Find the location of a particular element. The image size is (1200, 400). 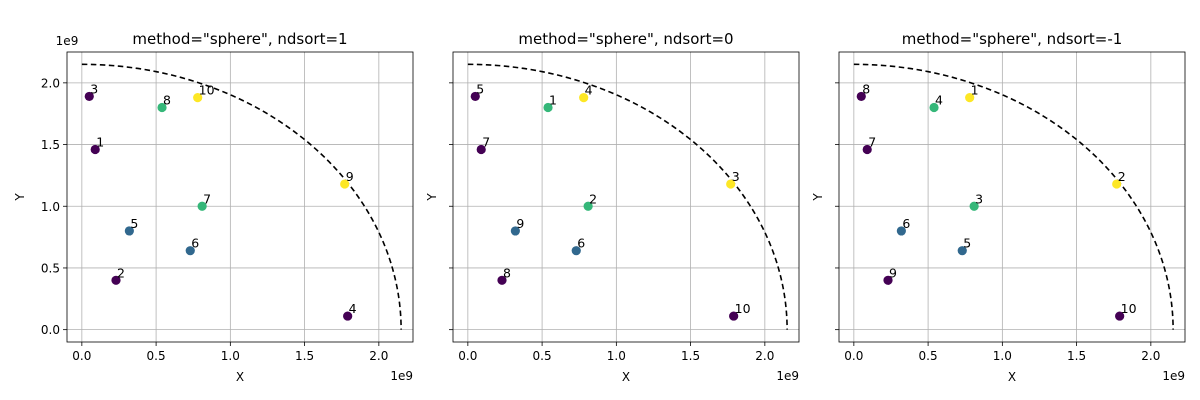

y-tick-label-1: 0.5 is located at coordinates (50, 268).